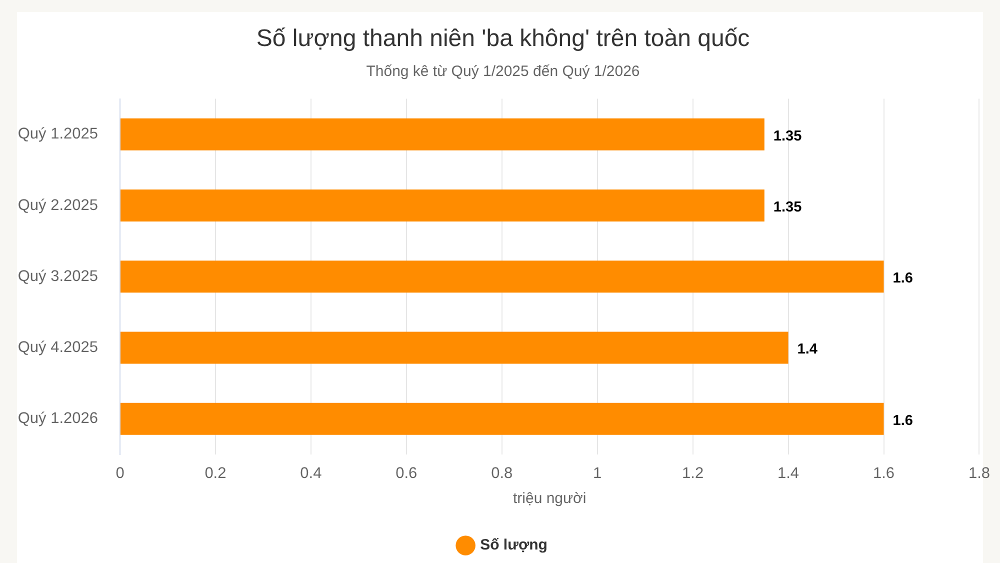 The height and width of the screenshot is (563, 1000). I want to click on data-label: 1.4, so click(807, 350).